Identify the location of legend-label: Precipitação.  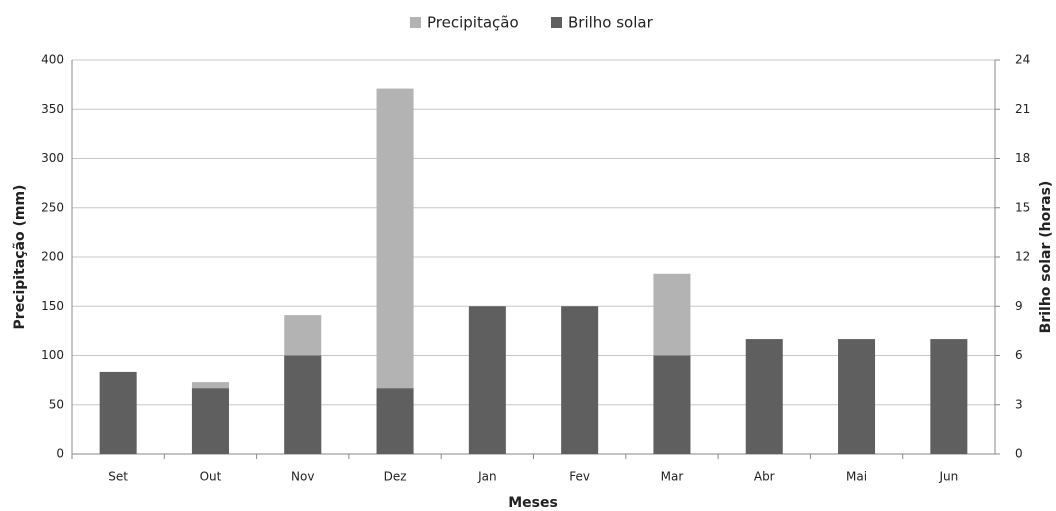
(473, 23).